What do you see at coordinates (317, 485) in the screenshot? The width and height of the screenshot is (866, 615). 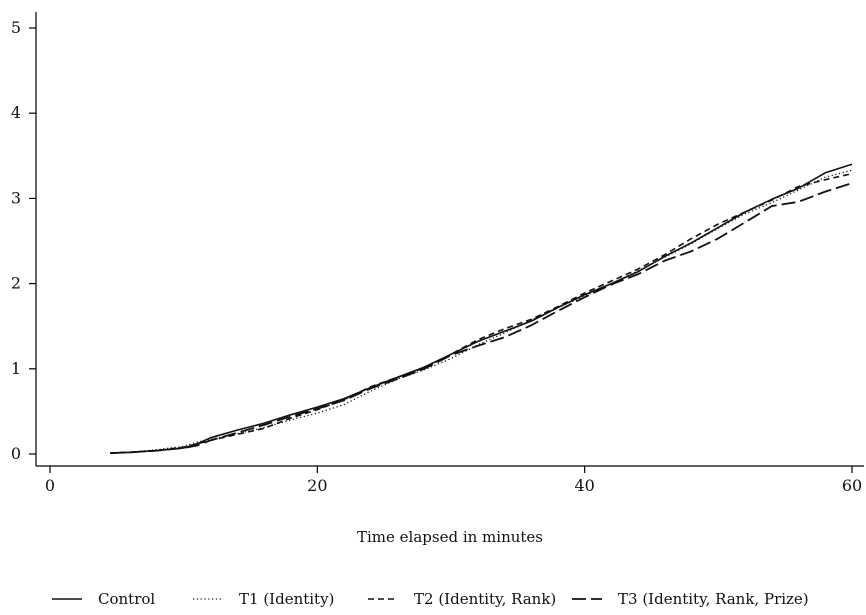 I see `x-tick-label: 20` at bounding box center [317, 485].